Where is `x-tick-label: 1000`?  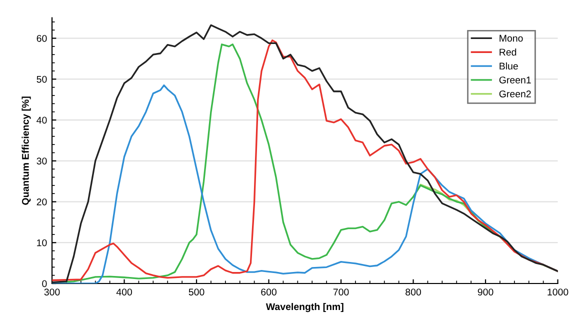 x-tick-label: 1000 is located at coordinates (558, 292).